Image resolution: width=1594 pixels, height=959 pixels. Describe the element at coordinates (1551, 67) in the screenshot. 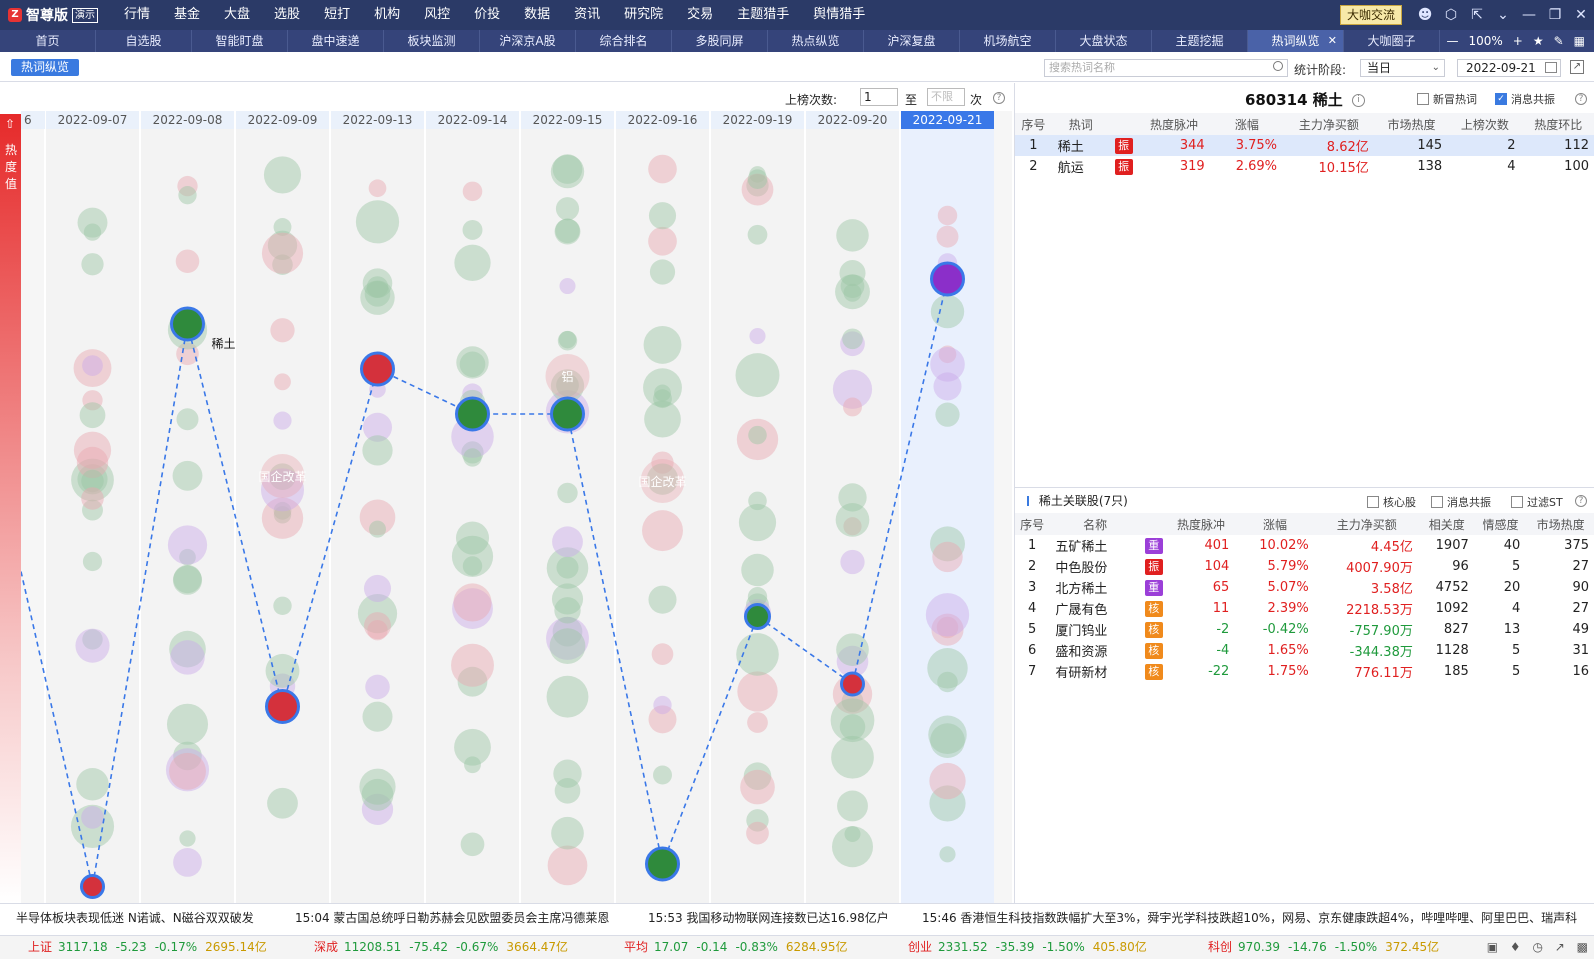

I see `calendar-icon` at that location.